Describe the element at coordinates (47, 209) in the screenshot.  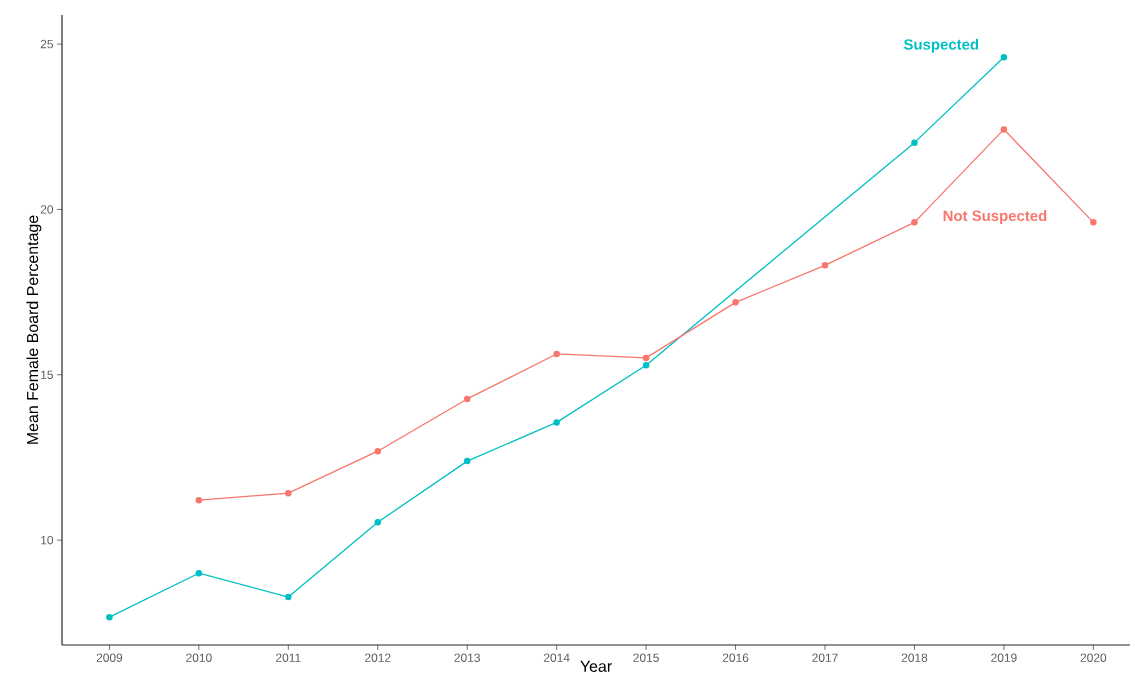
I see `y-tick-label: 20` at that location.